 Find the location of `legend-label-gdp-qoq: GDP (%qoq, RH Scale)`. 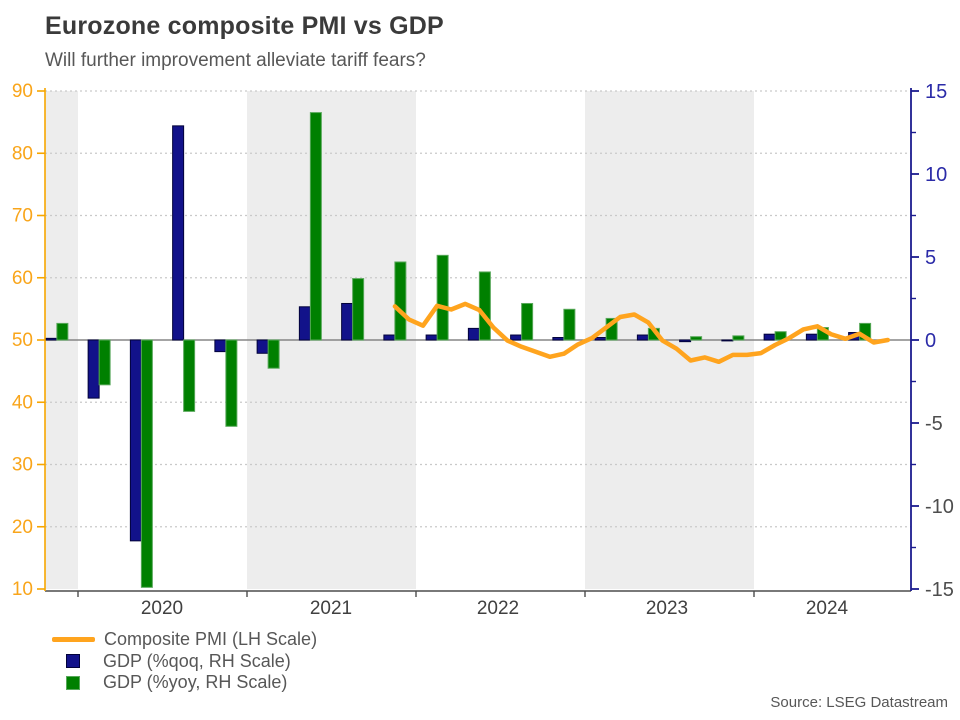

legend-label-gdp-qoq: GDP (%qoq, RH Scale) is located at coordinates (197, 660).